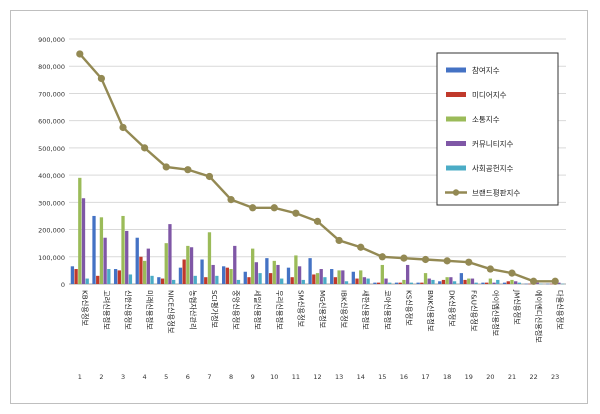 This screenshot has width=600, height=414. What do you see at coordinates (452, 308) in the screenshot?
I see `x-category-label: DK신용정보` at bounding box center [452, 308].